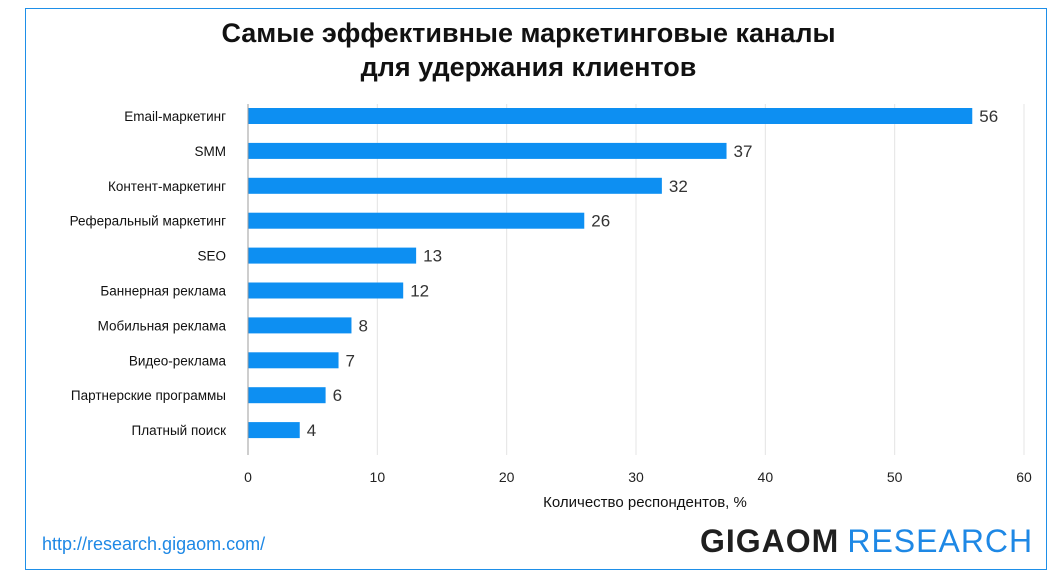 This screenshot has width=1057, height=584. I want to click on gigaom-research-logo: GIGAOM RESEARCH, so click(866, 541).